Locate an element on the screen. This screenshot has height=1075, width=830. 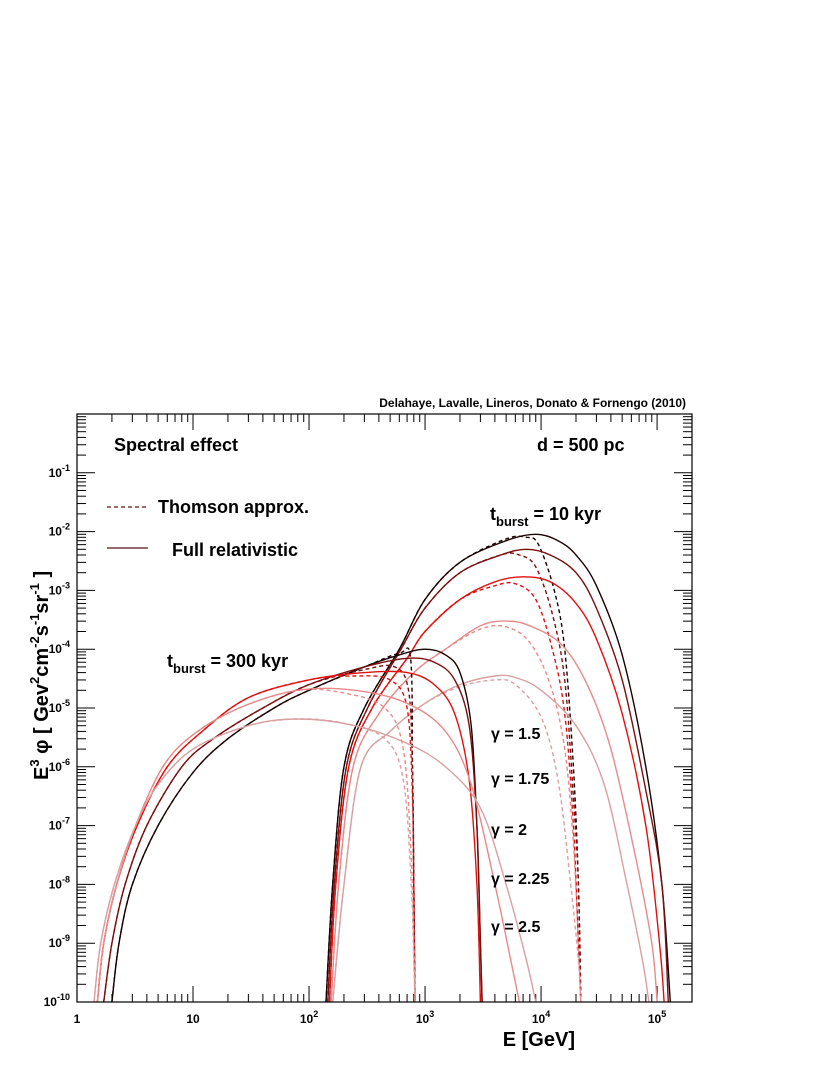
y-tick-label: 10⁻⁶ is located at coordinates (59, 765).